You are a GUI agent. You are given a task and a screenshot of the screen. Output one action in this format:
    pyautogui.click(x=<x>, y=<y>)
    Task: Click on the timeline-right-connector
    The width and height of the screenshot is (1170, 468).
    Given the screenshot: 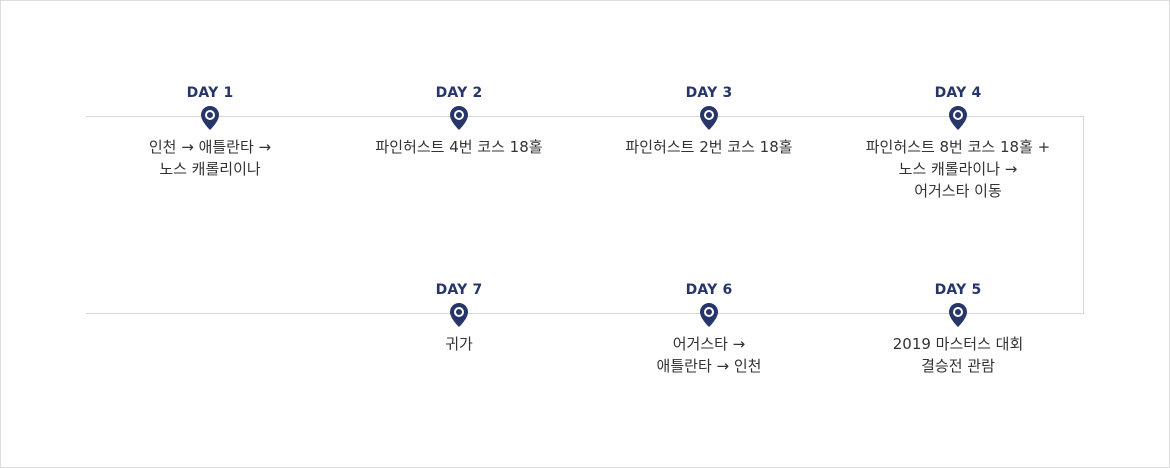 What is the action you would take?
    pyautogui.click(x=1083, y=215)
    